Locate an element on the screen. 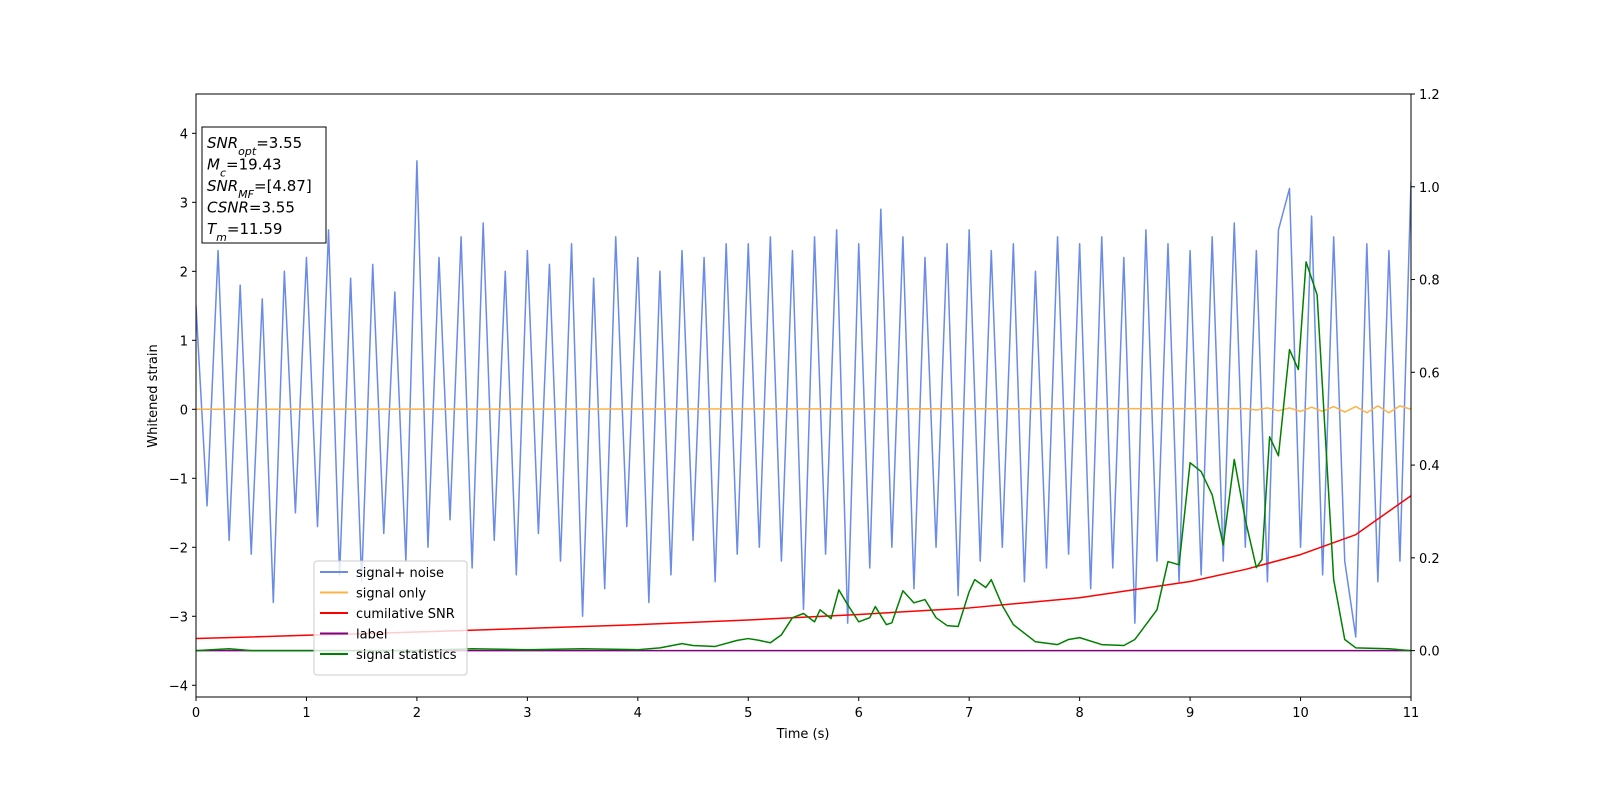 This screenshot has width=1600, height=804. legend-label: signal only is located at coordinates (391, 594).